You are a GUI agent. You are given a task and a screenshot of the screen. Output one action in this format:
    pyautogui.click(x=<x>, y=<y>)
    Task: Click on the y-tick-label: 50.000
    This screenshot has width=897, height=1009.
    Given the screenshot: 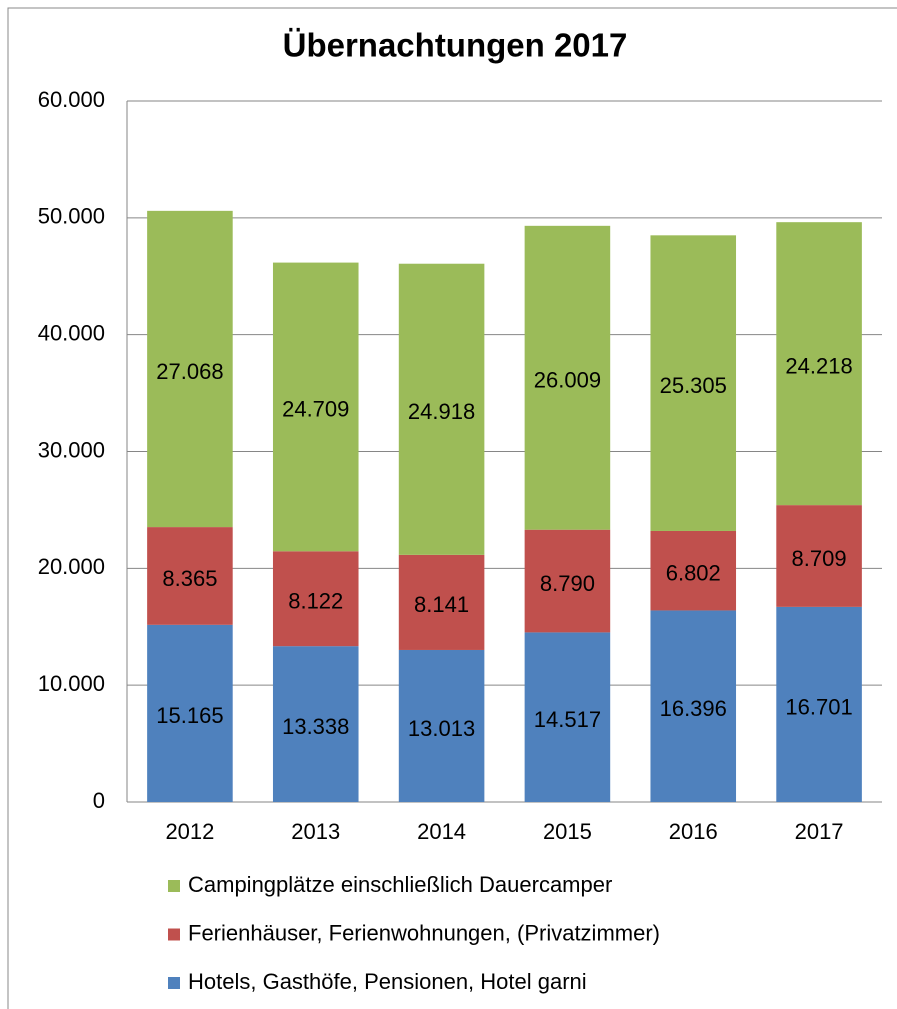 What is the action you would take?
    pyautogui.click(x=71, y=216)
    